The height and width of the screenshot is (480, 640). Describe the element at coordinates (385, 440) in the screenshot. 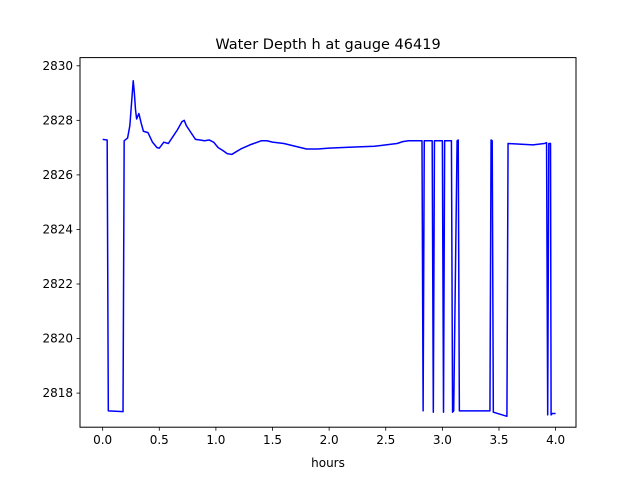

I see `x-tick-label: 2.5` at that location.